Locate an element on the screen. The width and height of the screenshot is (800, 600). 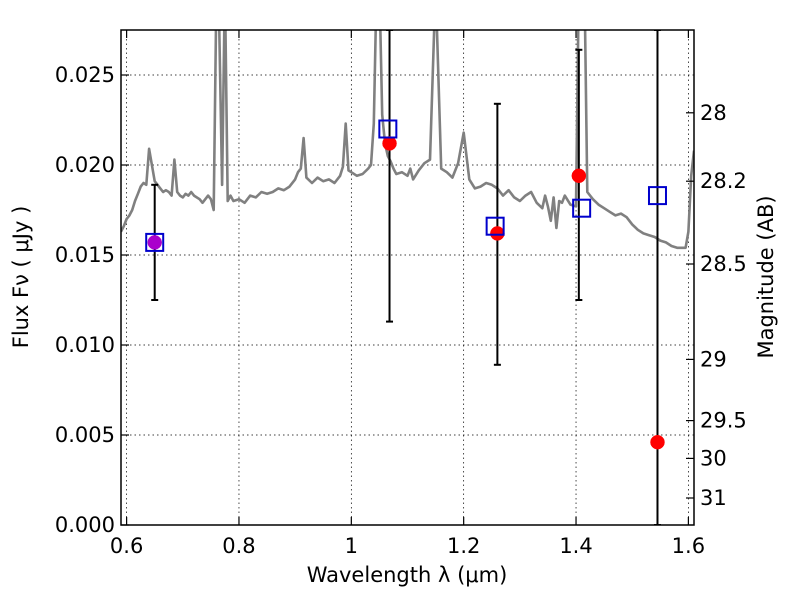
right-axis-title: Magnitude (AB) is located at coordinates (766, 276).